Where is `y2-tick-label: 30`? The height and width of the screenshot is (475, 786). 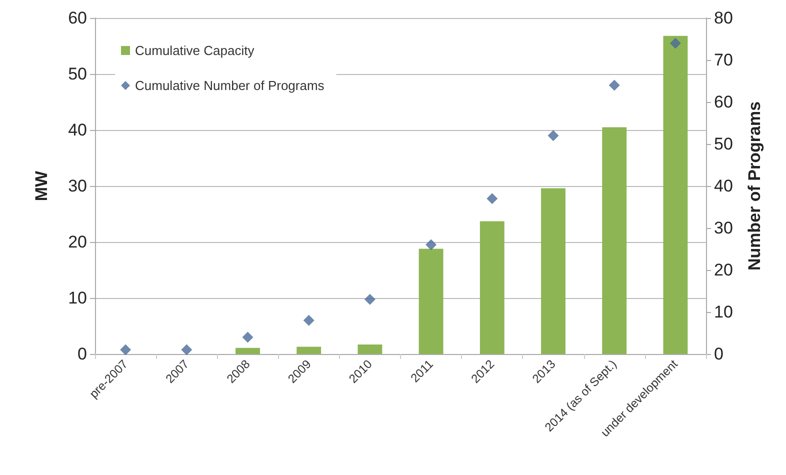 y2-tick-label: 30 is located at coordinates (723, 228).